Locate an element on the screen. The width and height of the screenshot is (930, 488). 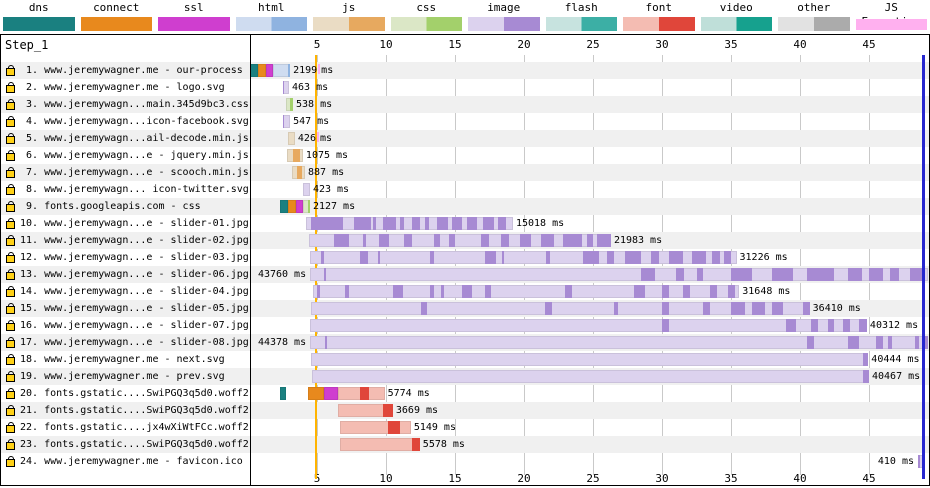
request-row-label: 11. www.jeremywagn...e - slider-02.jpg is located at coordinates (125, 240).